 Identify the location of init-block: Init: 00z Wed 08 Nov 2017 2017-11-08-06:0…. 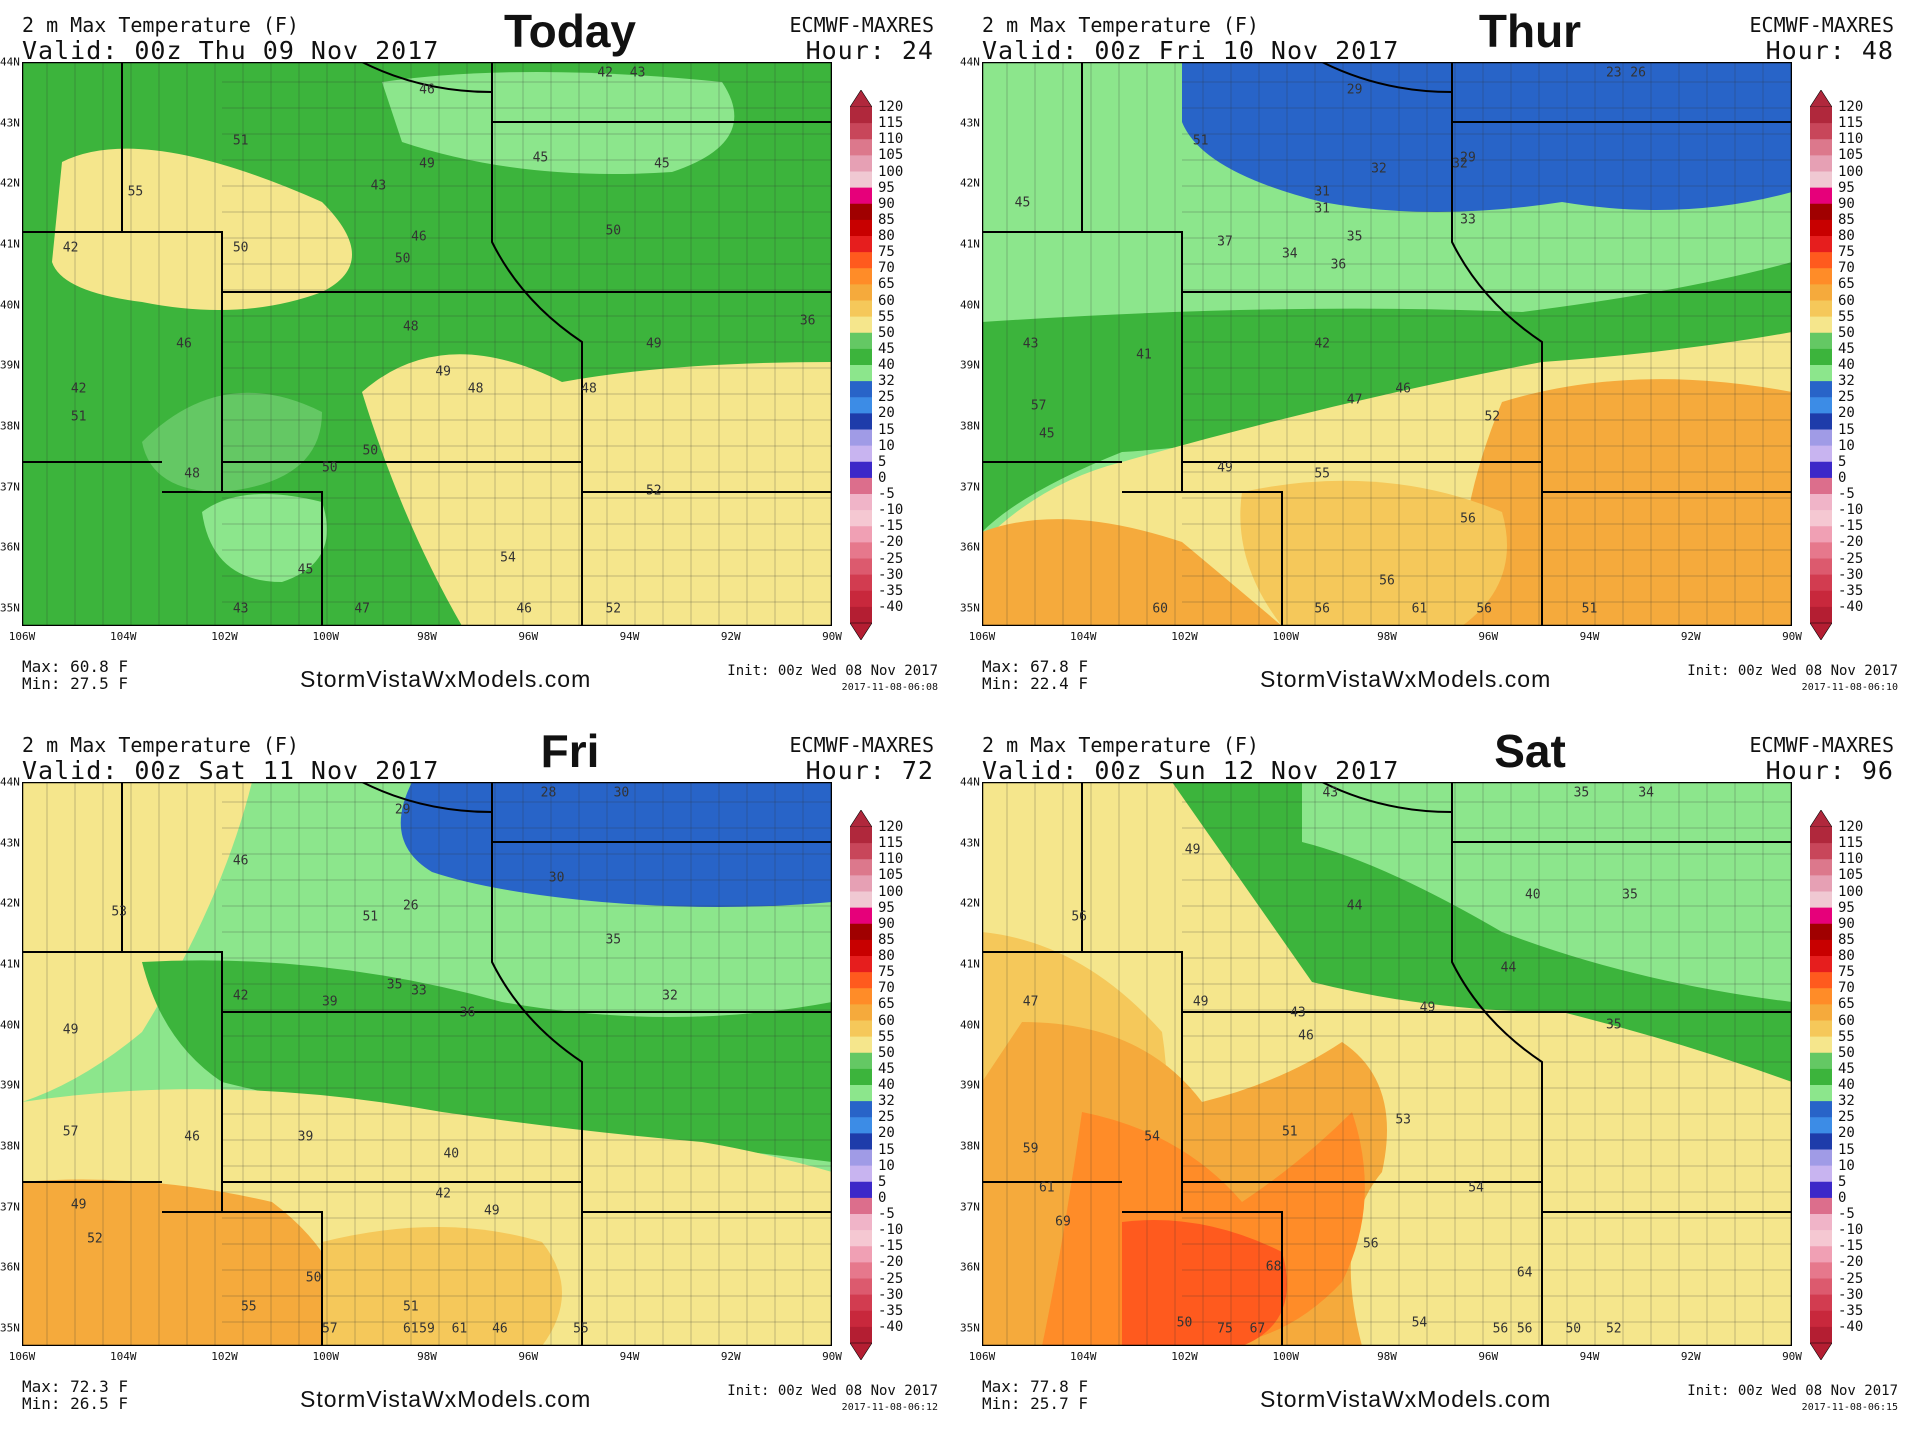
(832, 679).